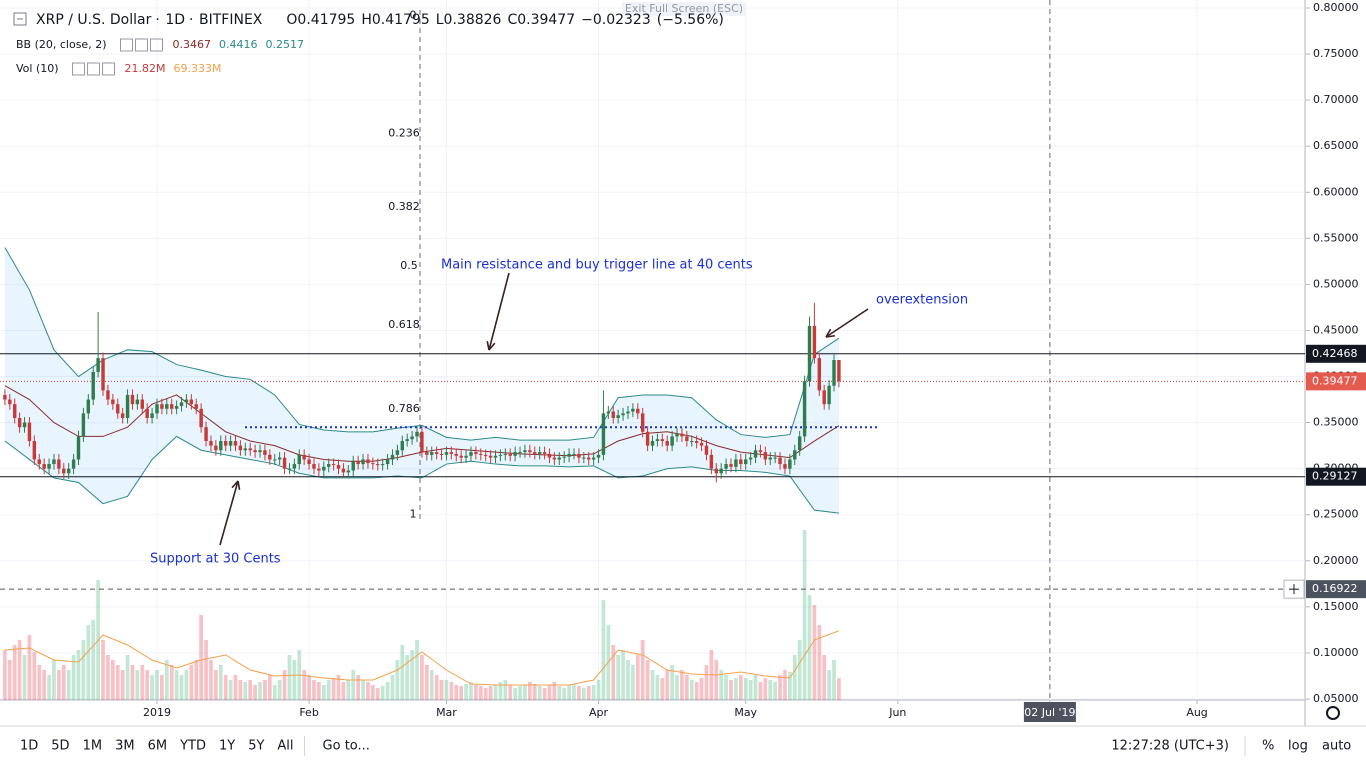 The height and width of the screenshot is (768, 1366). Describe the element at coordinates (404, 132) in the screenshot. I see `fib-label: 0.236` at that location.